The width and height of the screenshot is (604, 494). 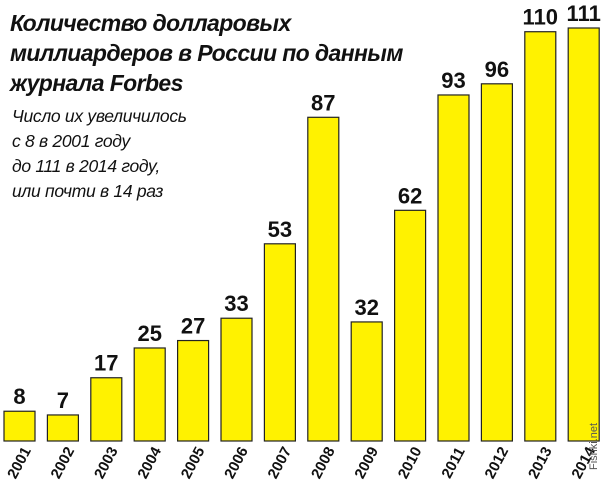 I want to click on bar-2001, so click(x=19, y=426).